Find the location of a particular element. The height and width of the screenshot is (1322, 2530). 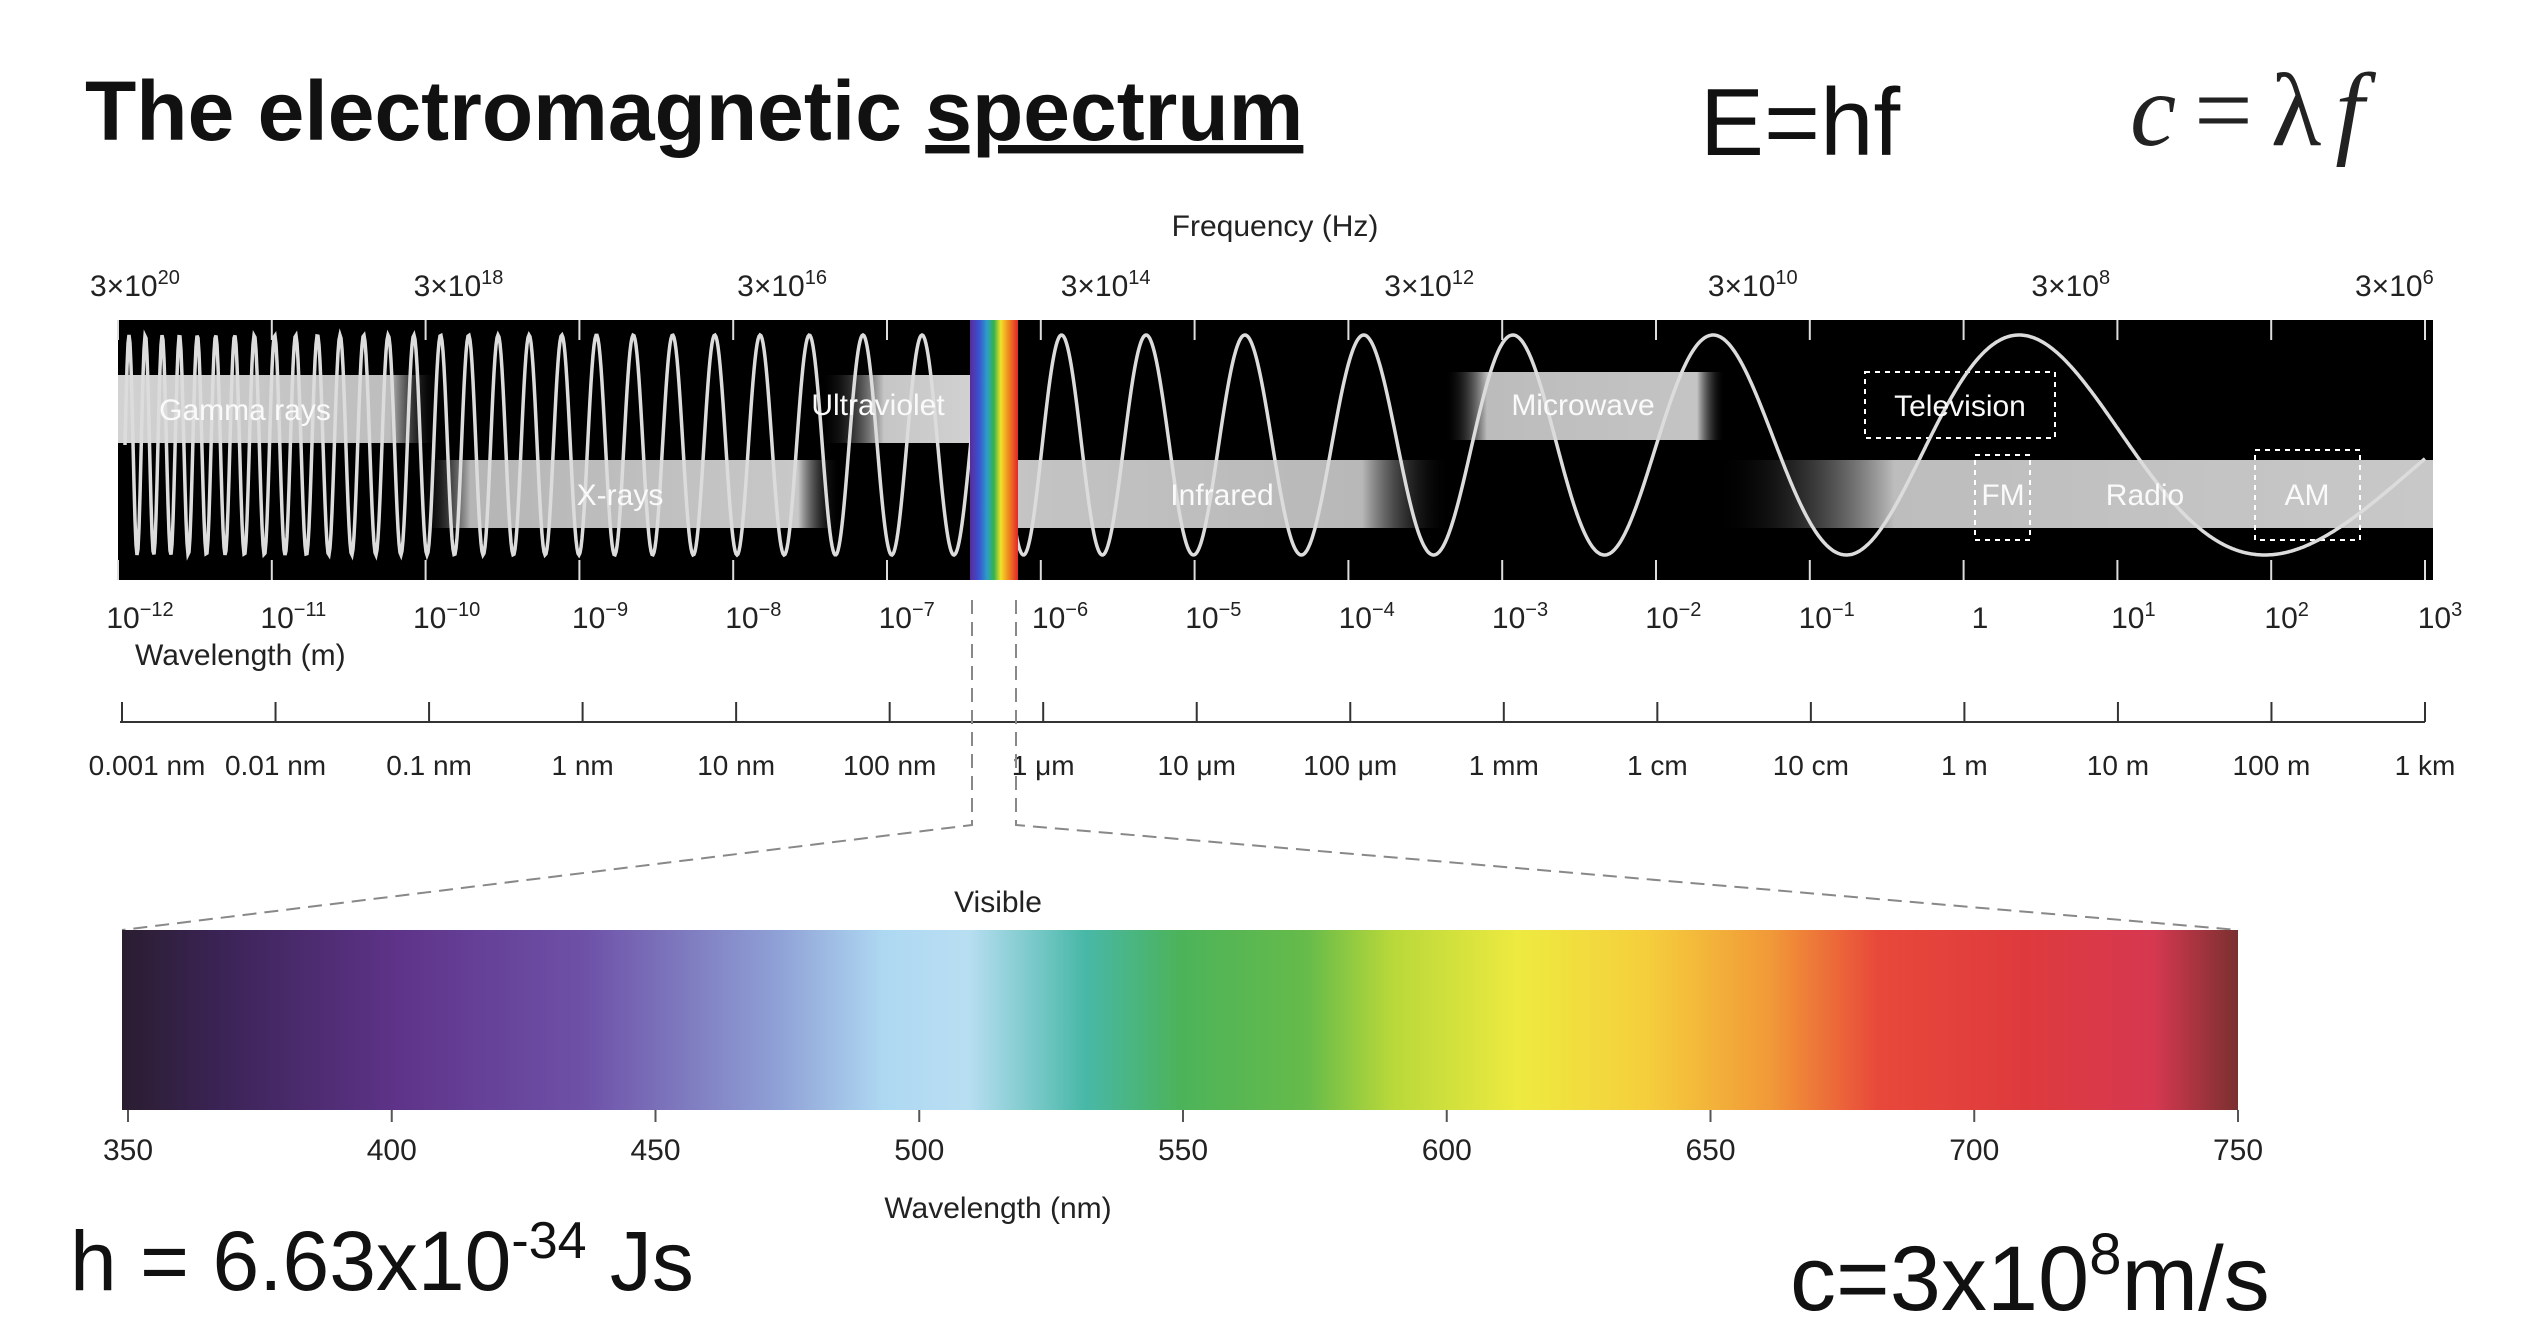

wavelength-tick-exp: −12 is located at coordinates (157, 610).